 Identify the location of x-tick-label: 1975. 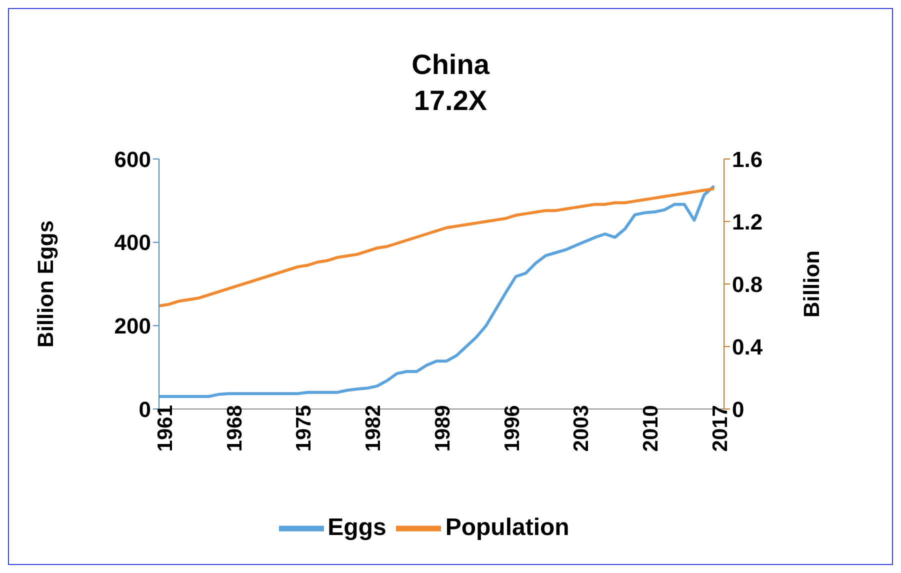
(304, 428).